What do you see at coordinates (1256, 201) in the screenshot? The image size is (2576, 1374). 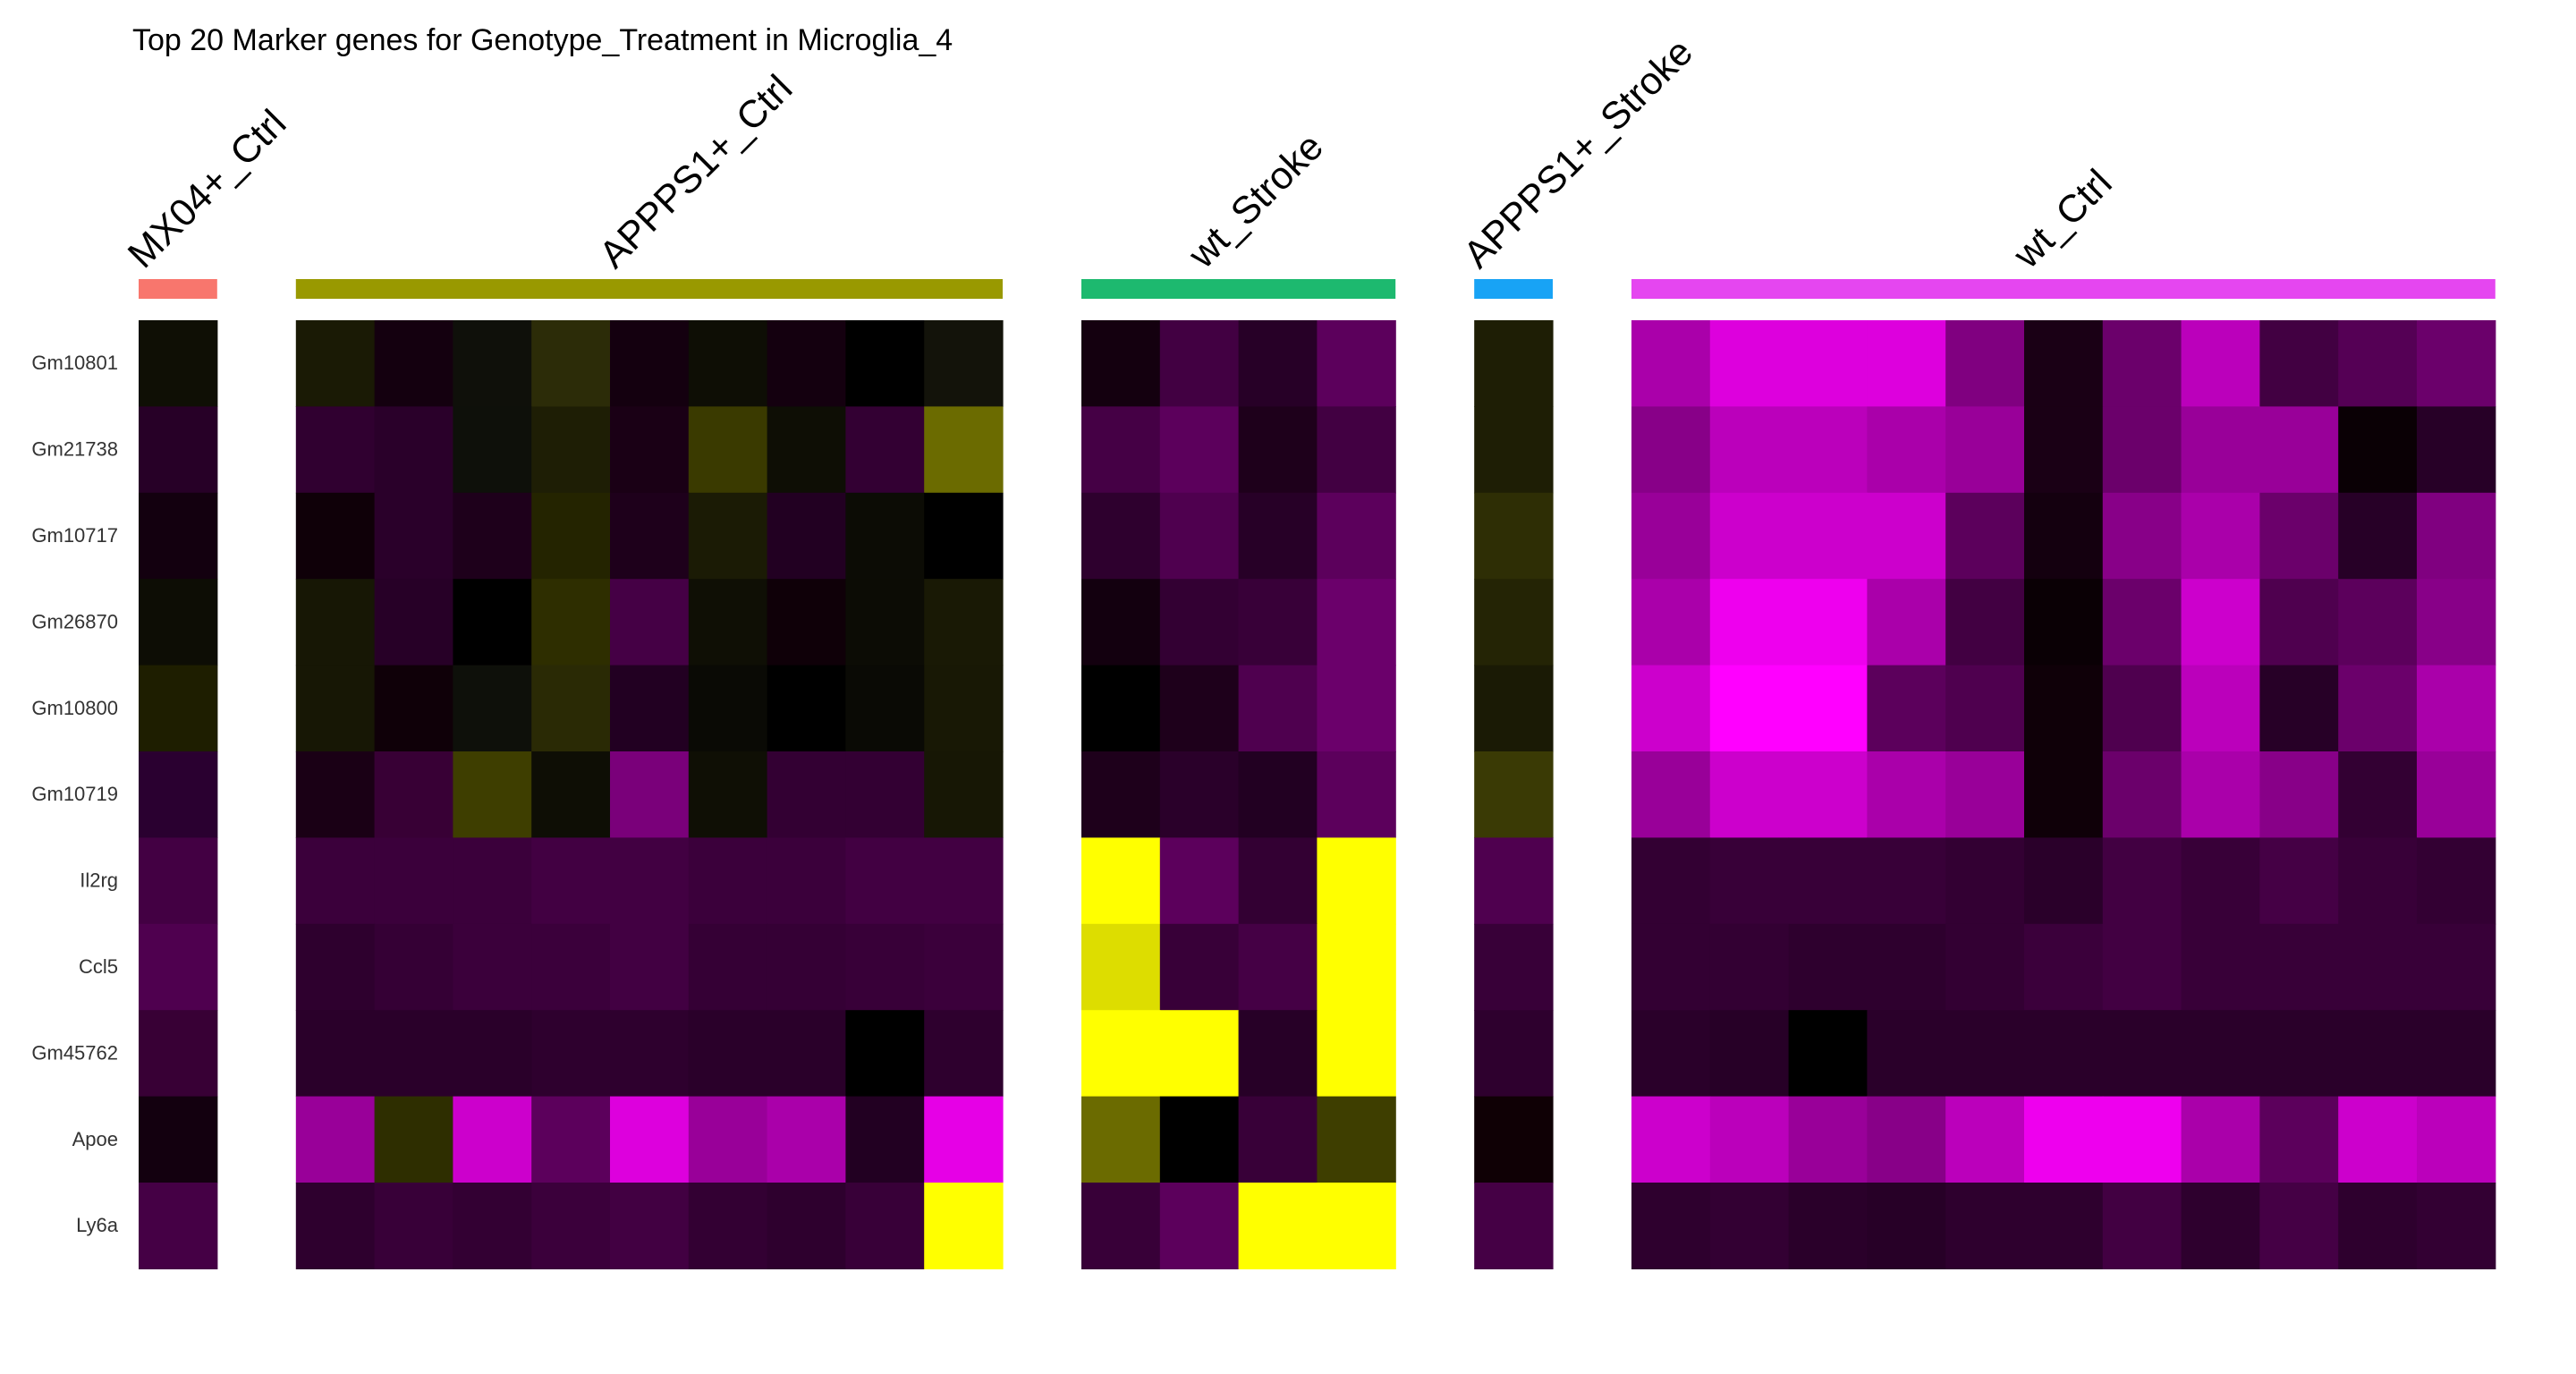 I see `group-label-wt-stroke: wt_Stroke` at bounding box center [1256, 201].